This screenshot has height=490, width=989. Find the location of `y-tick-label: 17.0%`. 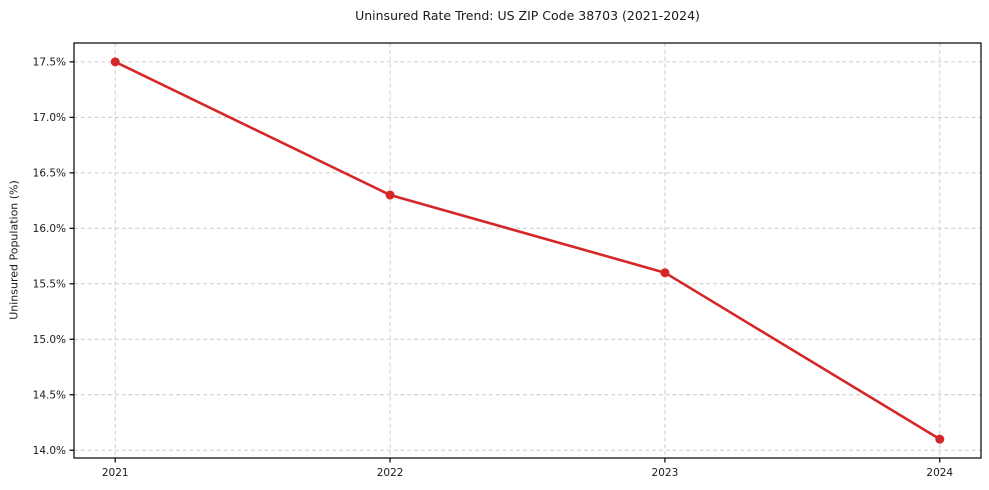

y-tick-label: 17.0% is located at coordinates (49, 118).